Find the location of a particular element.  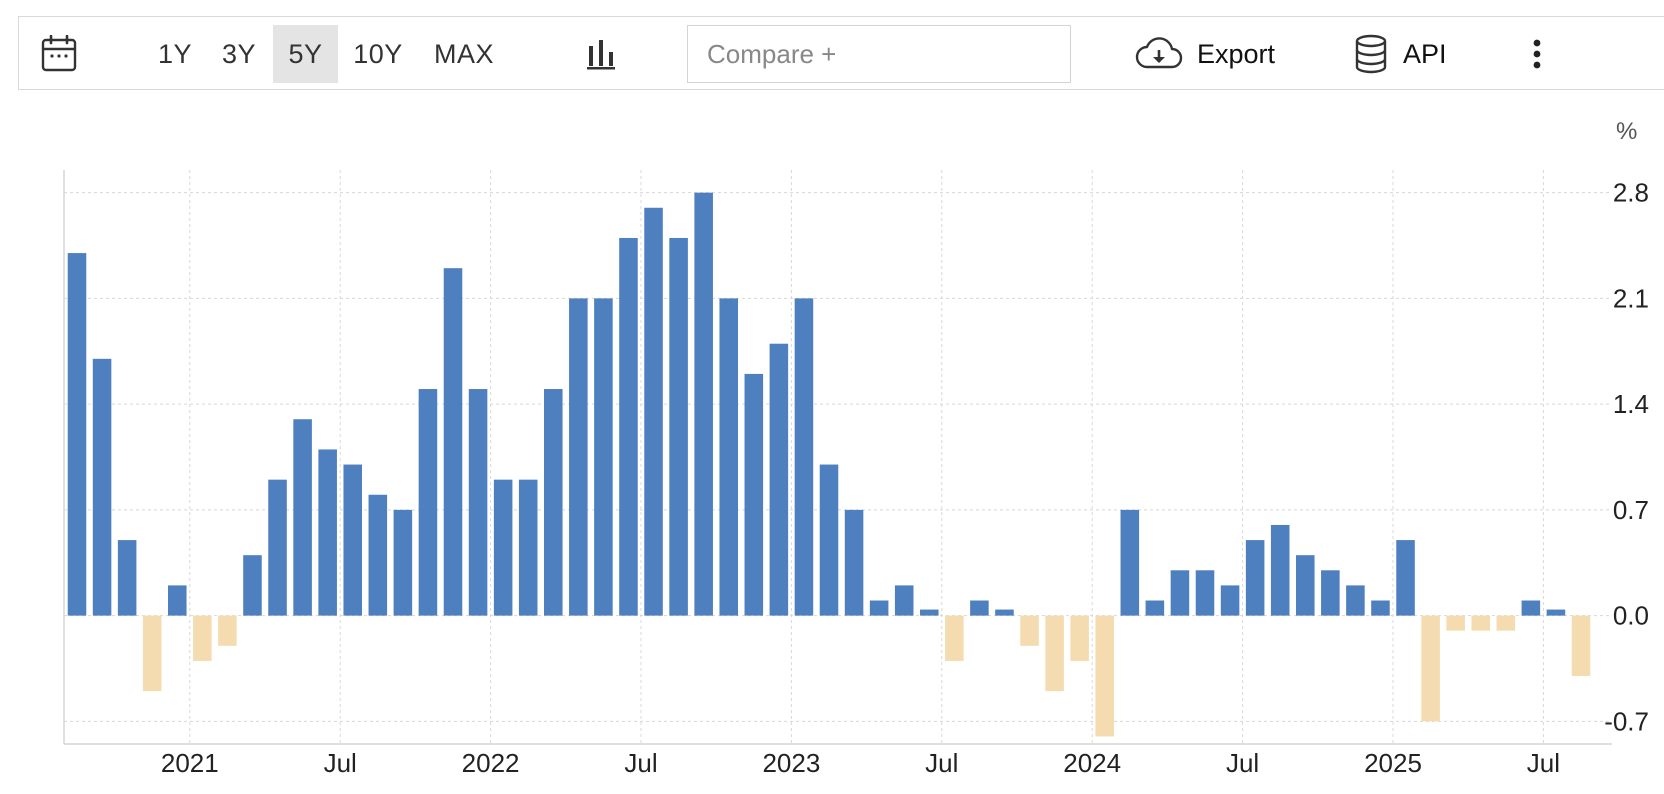

unit-label: % is located at coordinates (1627, 131).